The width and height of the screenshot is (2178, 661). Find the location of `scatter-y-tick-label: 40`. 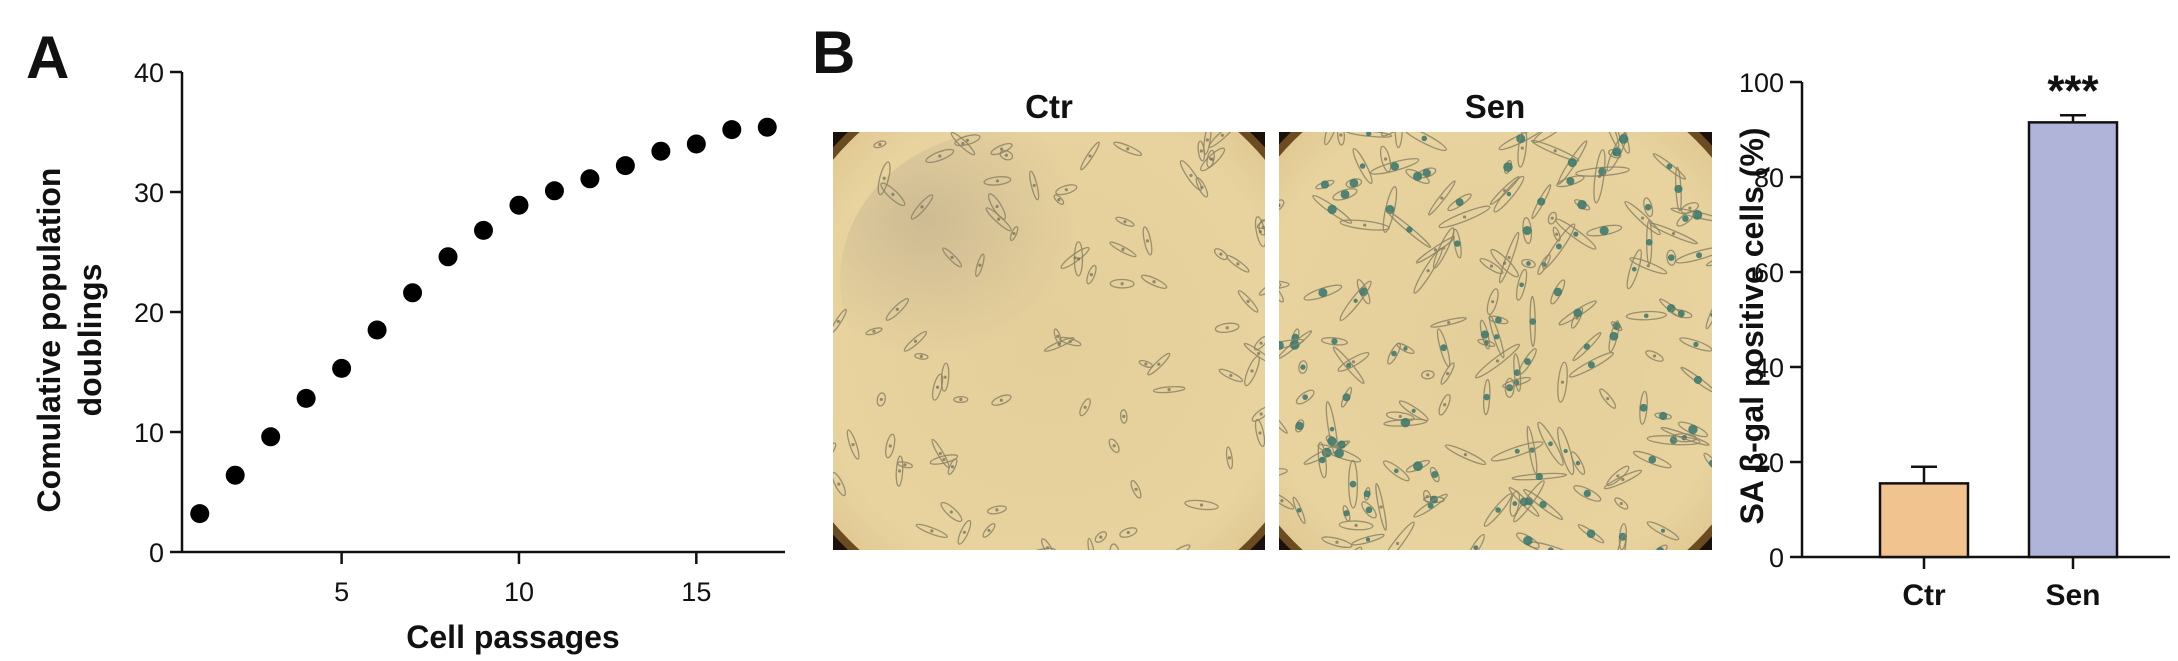

scatter-y-tick-label: 40 is located at coordinates (149, 73).